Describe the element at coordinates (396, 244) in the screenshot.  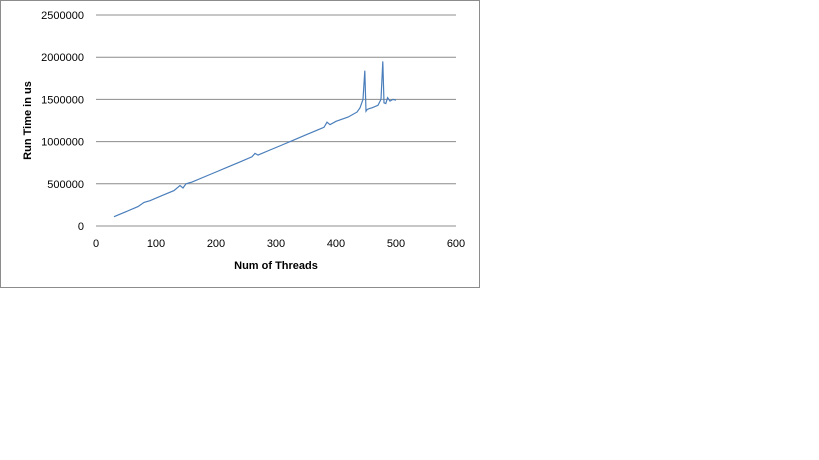
I see `x-tick-label: 500` at that location.